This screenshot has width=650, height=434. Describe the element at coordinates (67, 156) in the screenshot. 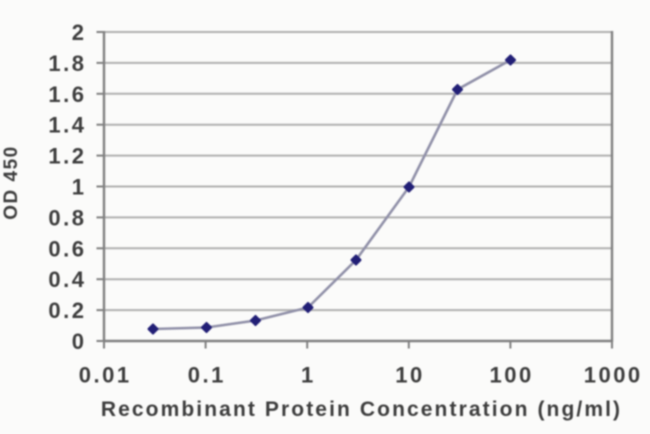

I see `svg-text: 1.2` at that location.